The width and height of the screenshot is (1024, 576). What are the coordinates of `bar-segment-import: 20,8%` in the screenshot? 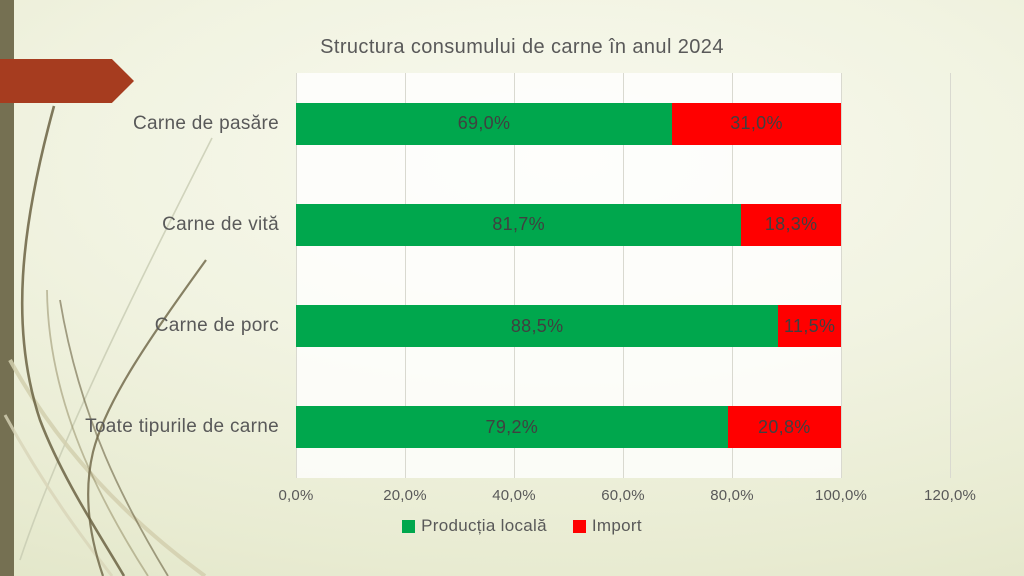 It's located at (784, 427).